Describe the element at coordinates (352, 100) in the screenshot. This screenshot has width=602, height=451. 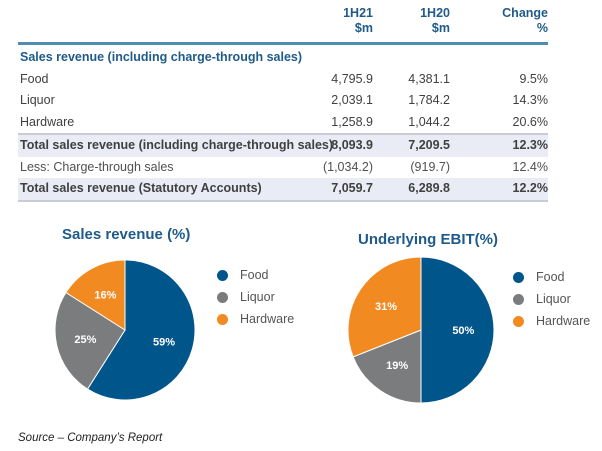
I see `cell-1h21: 2,039.1` at that location.